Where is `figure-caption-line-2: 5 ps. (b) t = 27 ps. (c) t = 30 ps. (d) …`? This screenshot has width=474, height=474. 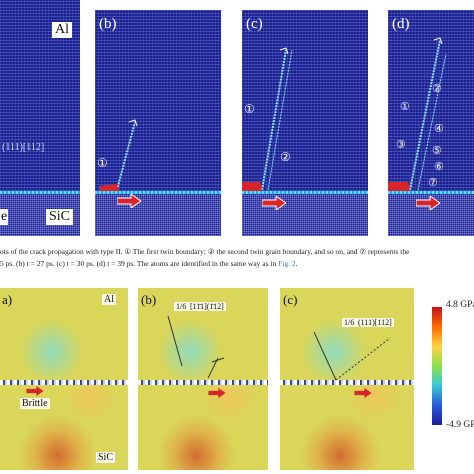
figure-caption-line-2: 5 ps. (b) t = 27 ps. (c) t = 30 ps. (d) … is located at coordinates (237, 263).